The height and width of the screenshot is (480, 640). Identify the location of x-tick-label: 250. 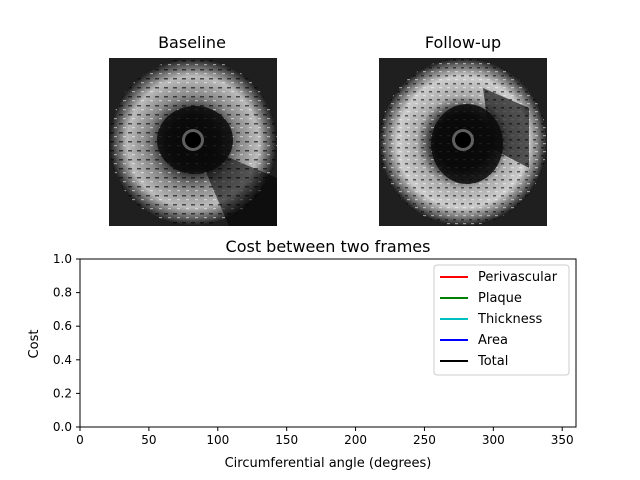
(424, 440).